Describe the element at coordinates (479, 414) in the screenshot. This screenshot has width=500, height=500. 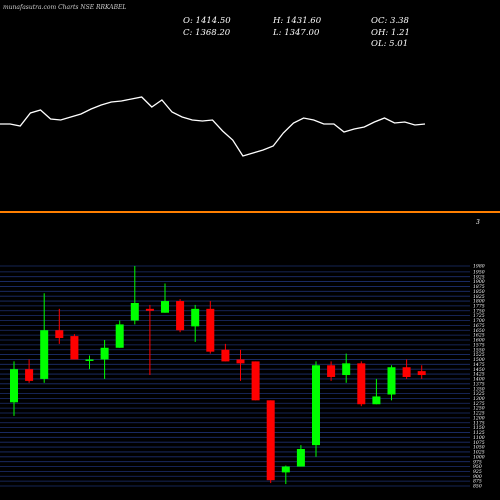
I see `price-tick-label: 1225` at that location.